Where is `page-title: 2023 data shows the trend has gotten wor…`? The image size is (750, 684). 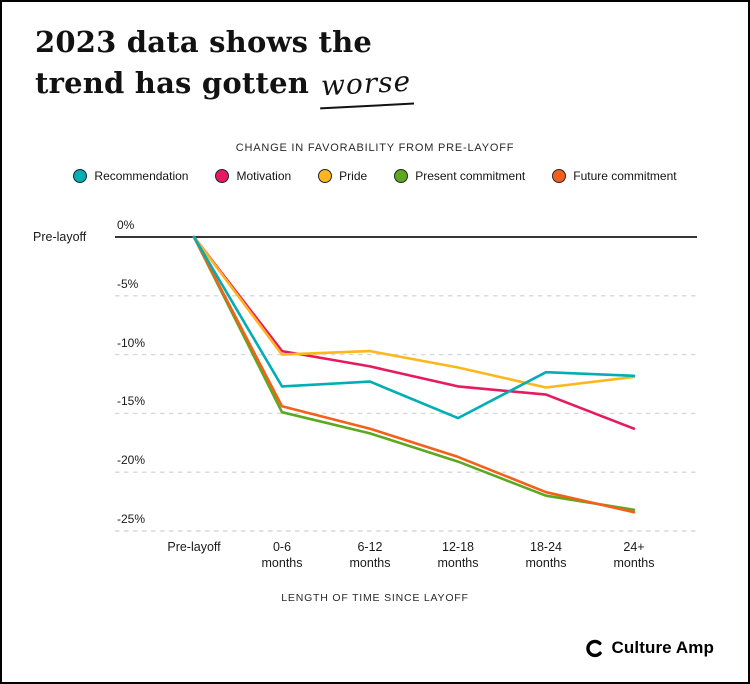
page-title: 2023 data shows the trend has gotten wor… is located at coordinates (225, 66).